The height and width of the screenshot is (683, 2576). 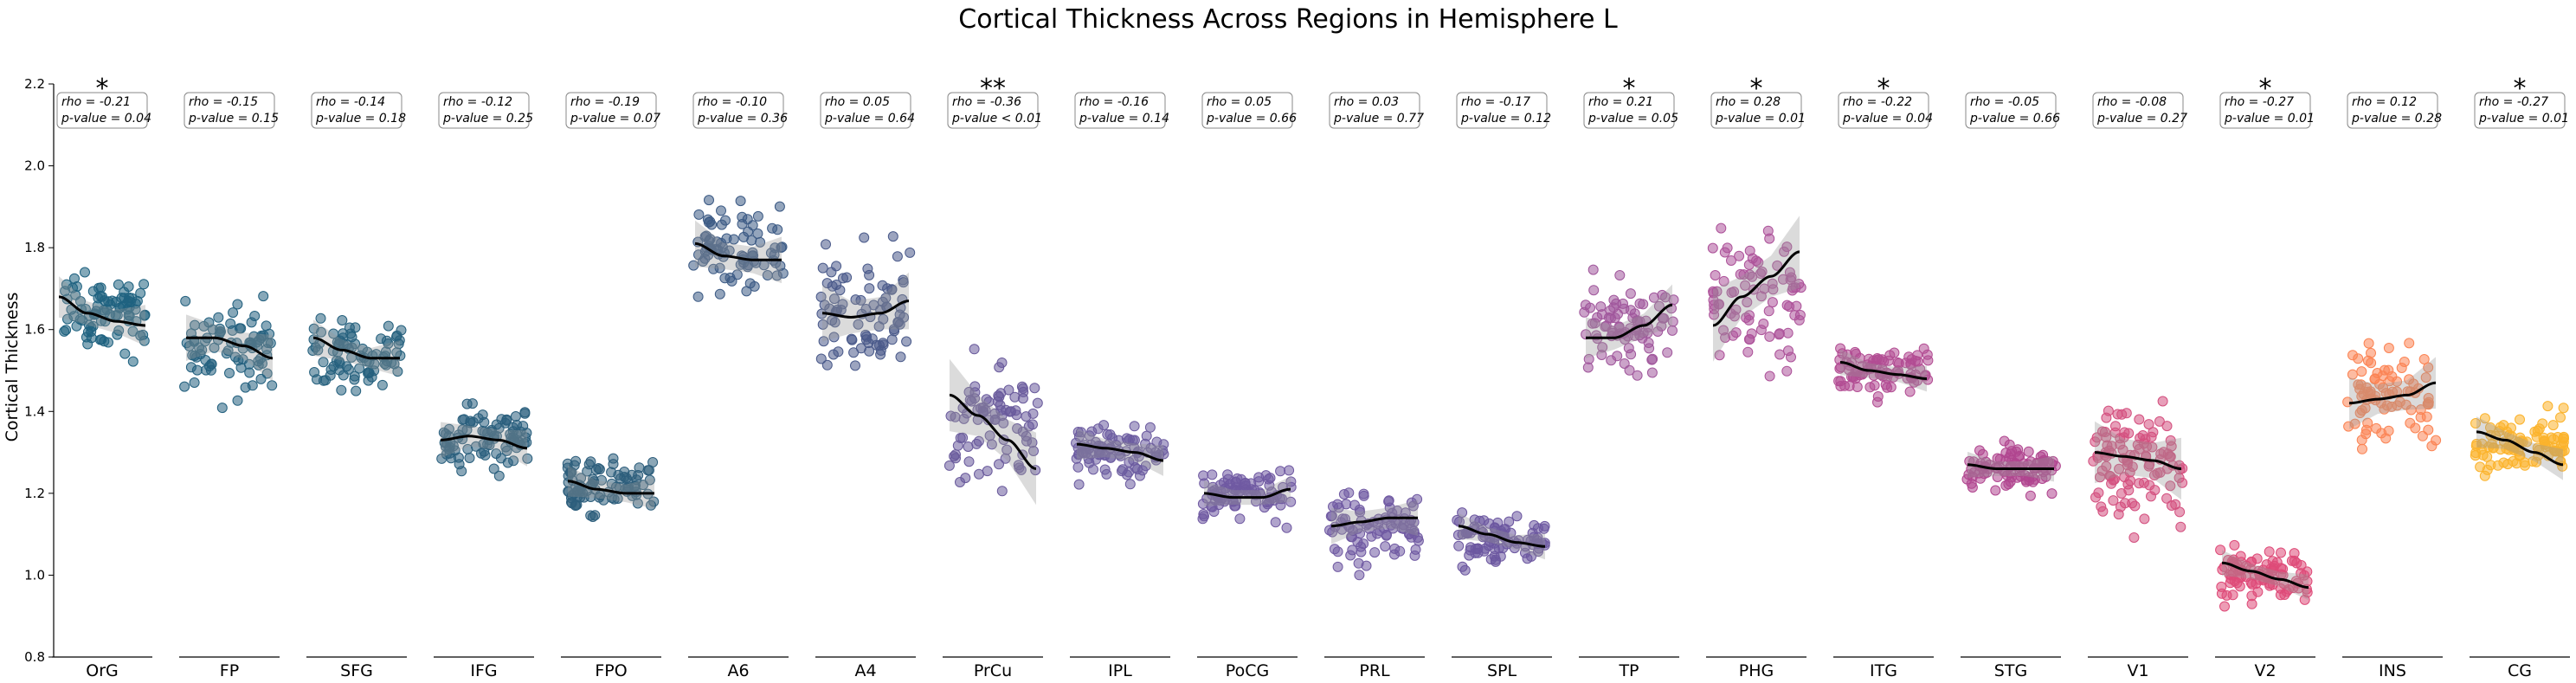 What do you see at coordinates (742, 119) in the screenshot?
I see `p-value-label: p-value = 0.36` at bounding box center [742, 119].